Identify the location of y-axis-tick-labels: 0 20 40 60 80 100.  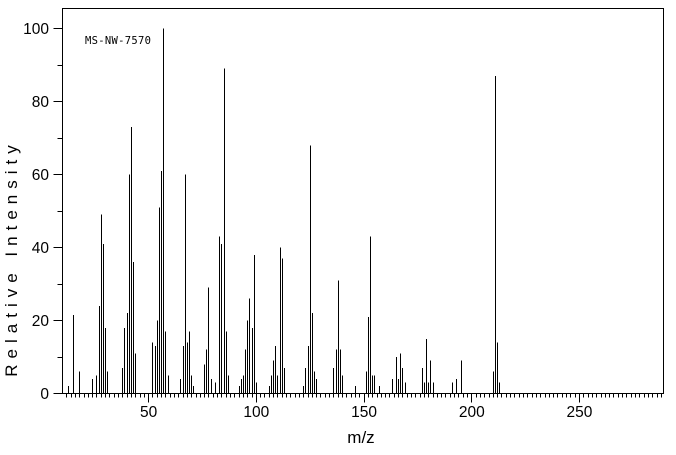
(36, 212).